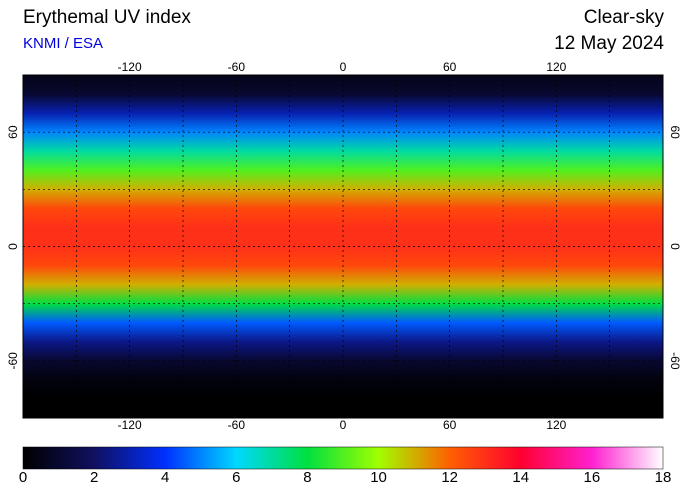 This screenshot has width=688, height=490. What do you see at coordinates (556, 67) in the screenshot?
I see `top-lon-label: 120` at bounding box center [556, 67].